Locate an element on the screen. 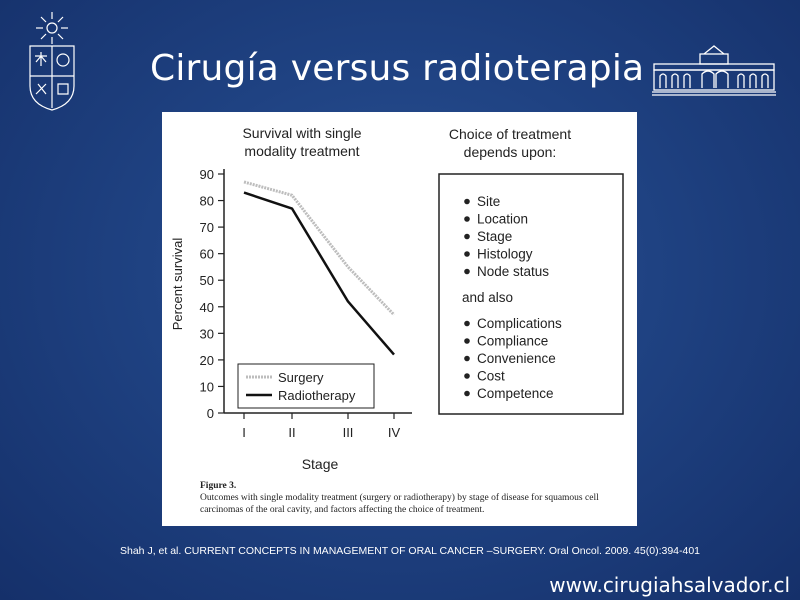  legend-label-surgery: Surgery is located at coordinates (301, 377).